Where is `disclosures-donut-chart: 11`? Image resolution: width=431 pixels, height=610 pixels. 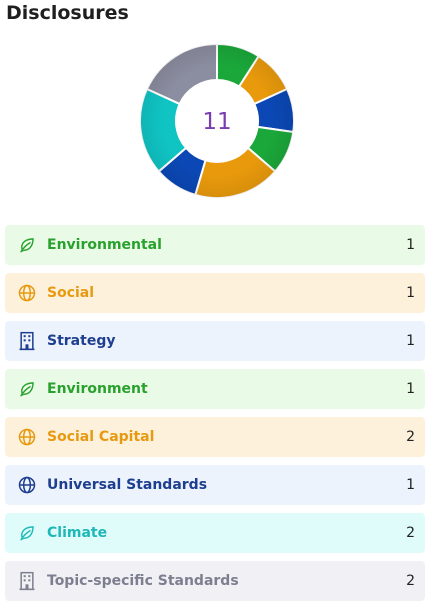
disclosures-donut-chart: 11 is located at coordinates (217, 121).